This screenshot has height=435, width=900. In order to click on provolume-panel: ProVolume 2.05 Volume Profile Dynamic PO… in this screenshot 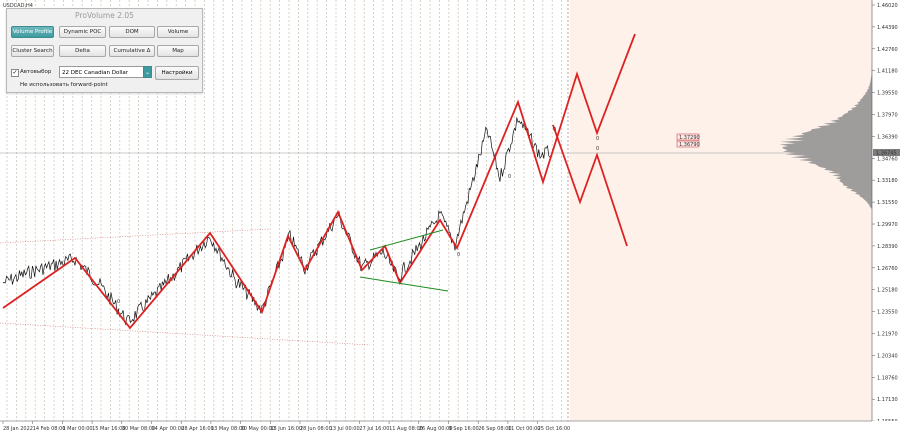, I will do `click(104, 50)`.